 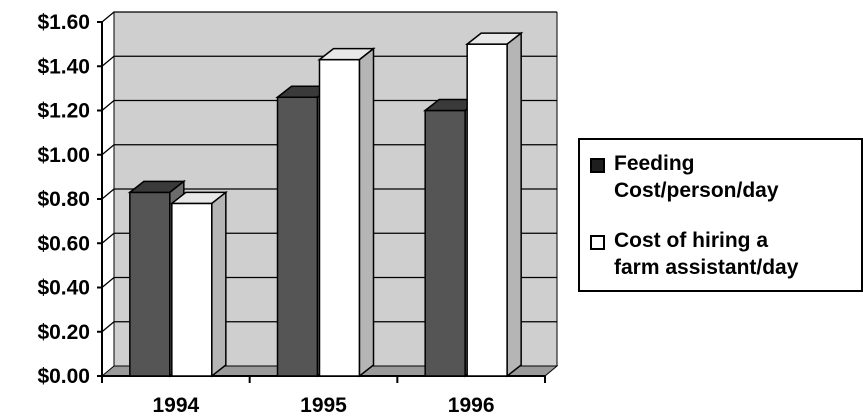 I want to click on legend-label-farm-assistant-cost: Cost of hiring a farm assistant/day, so click(x=706, y=254).